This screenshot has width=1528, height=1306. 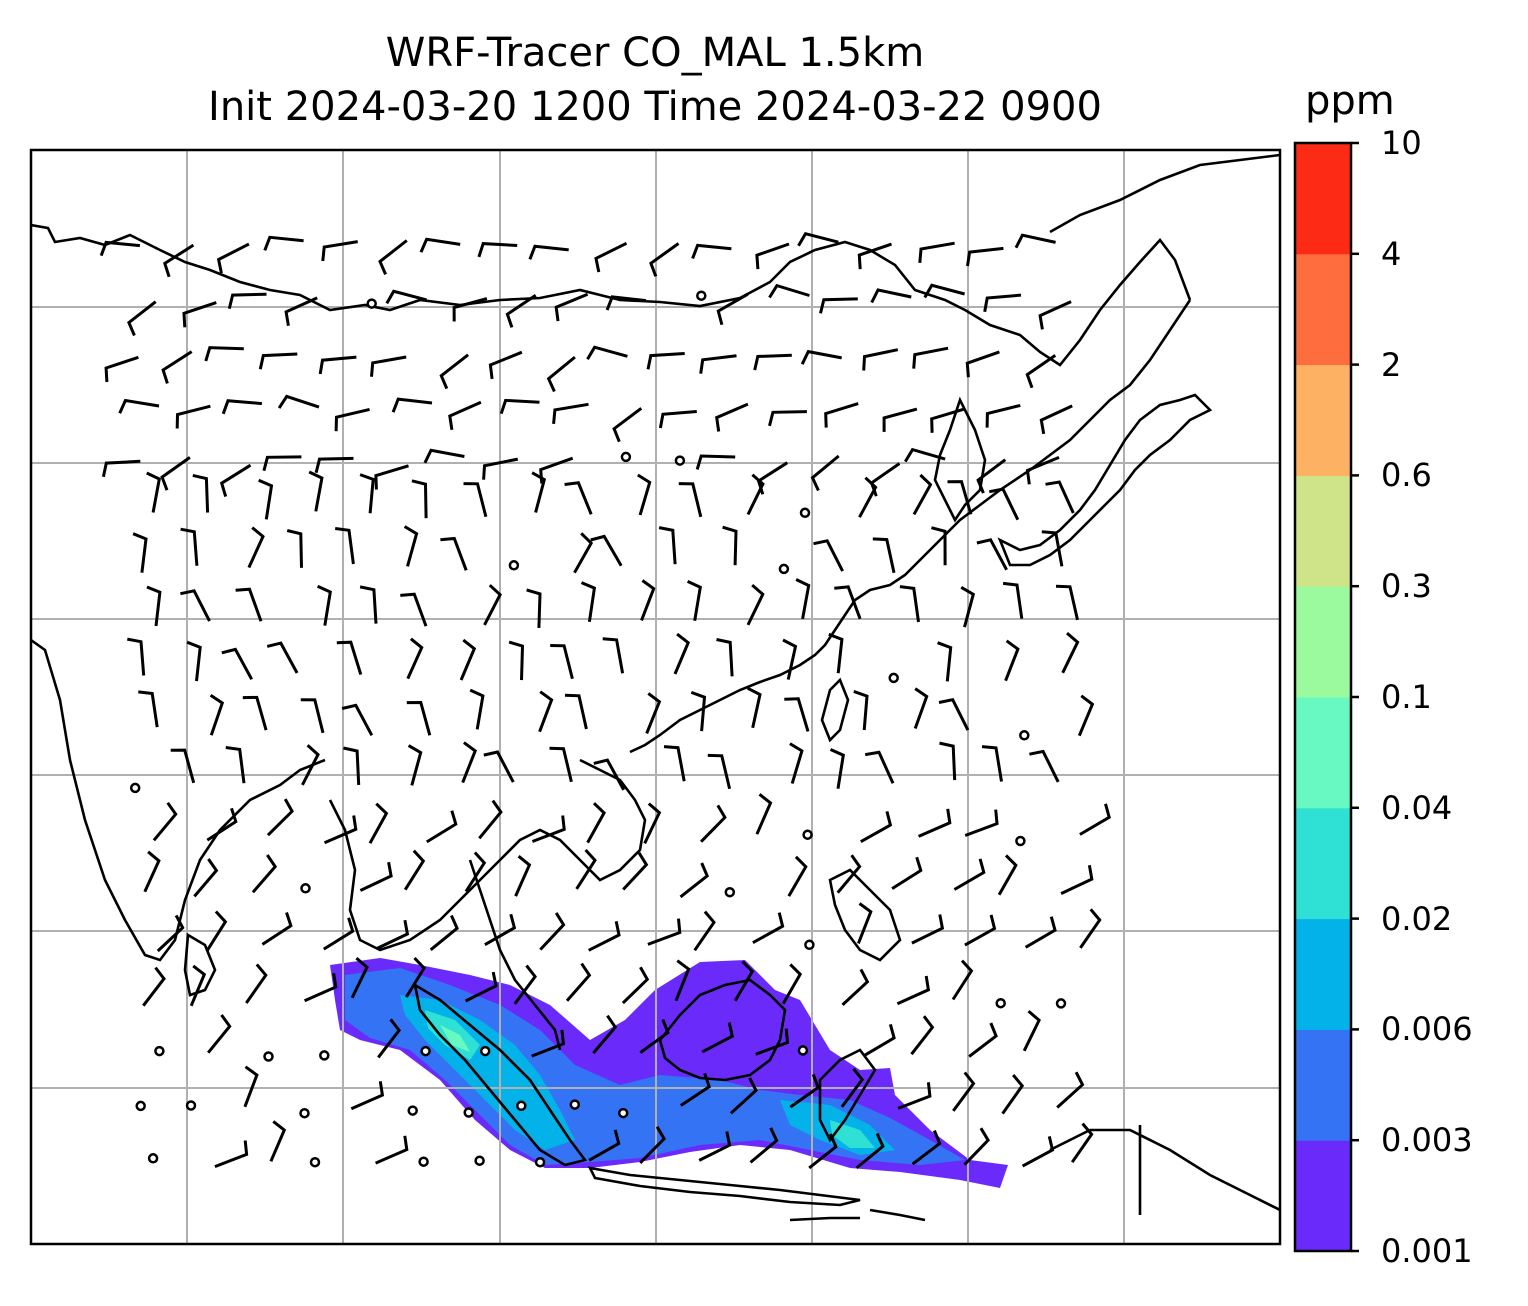 I want to click on new-guinea, so click(x=1164, y=1170).